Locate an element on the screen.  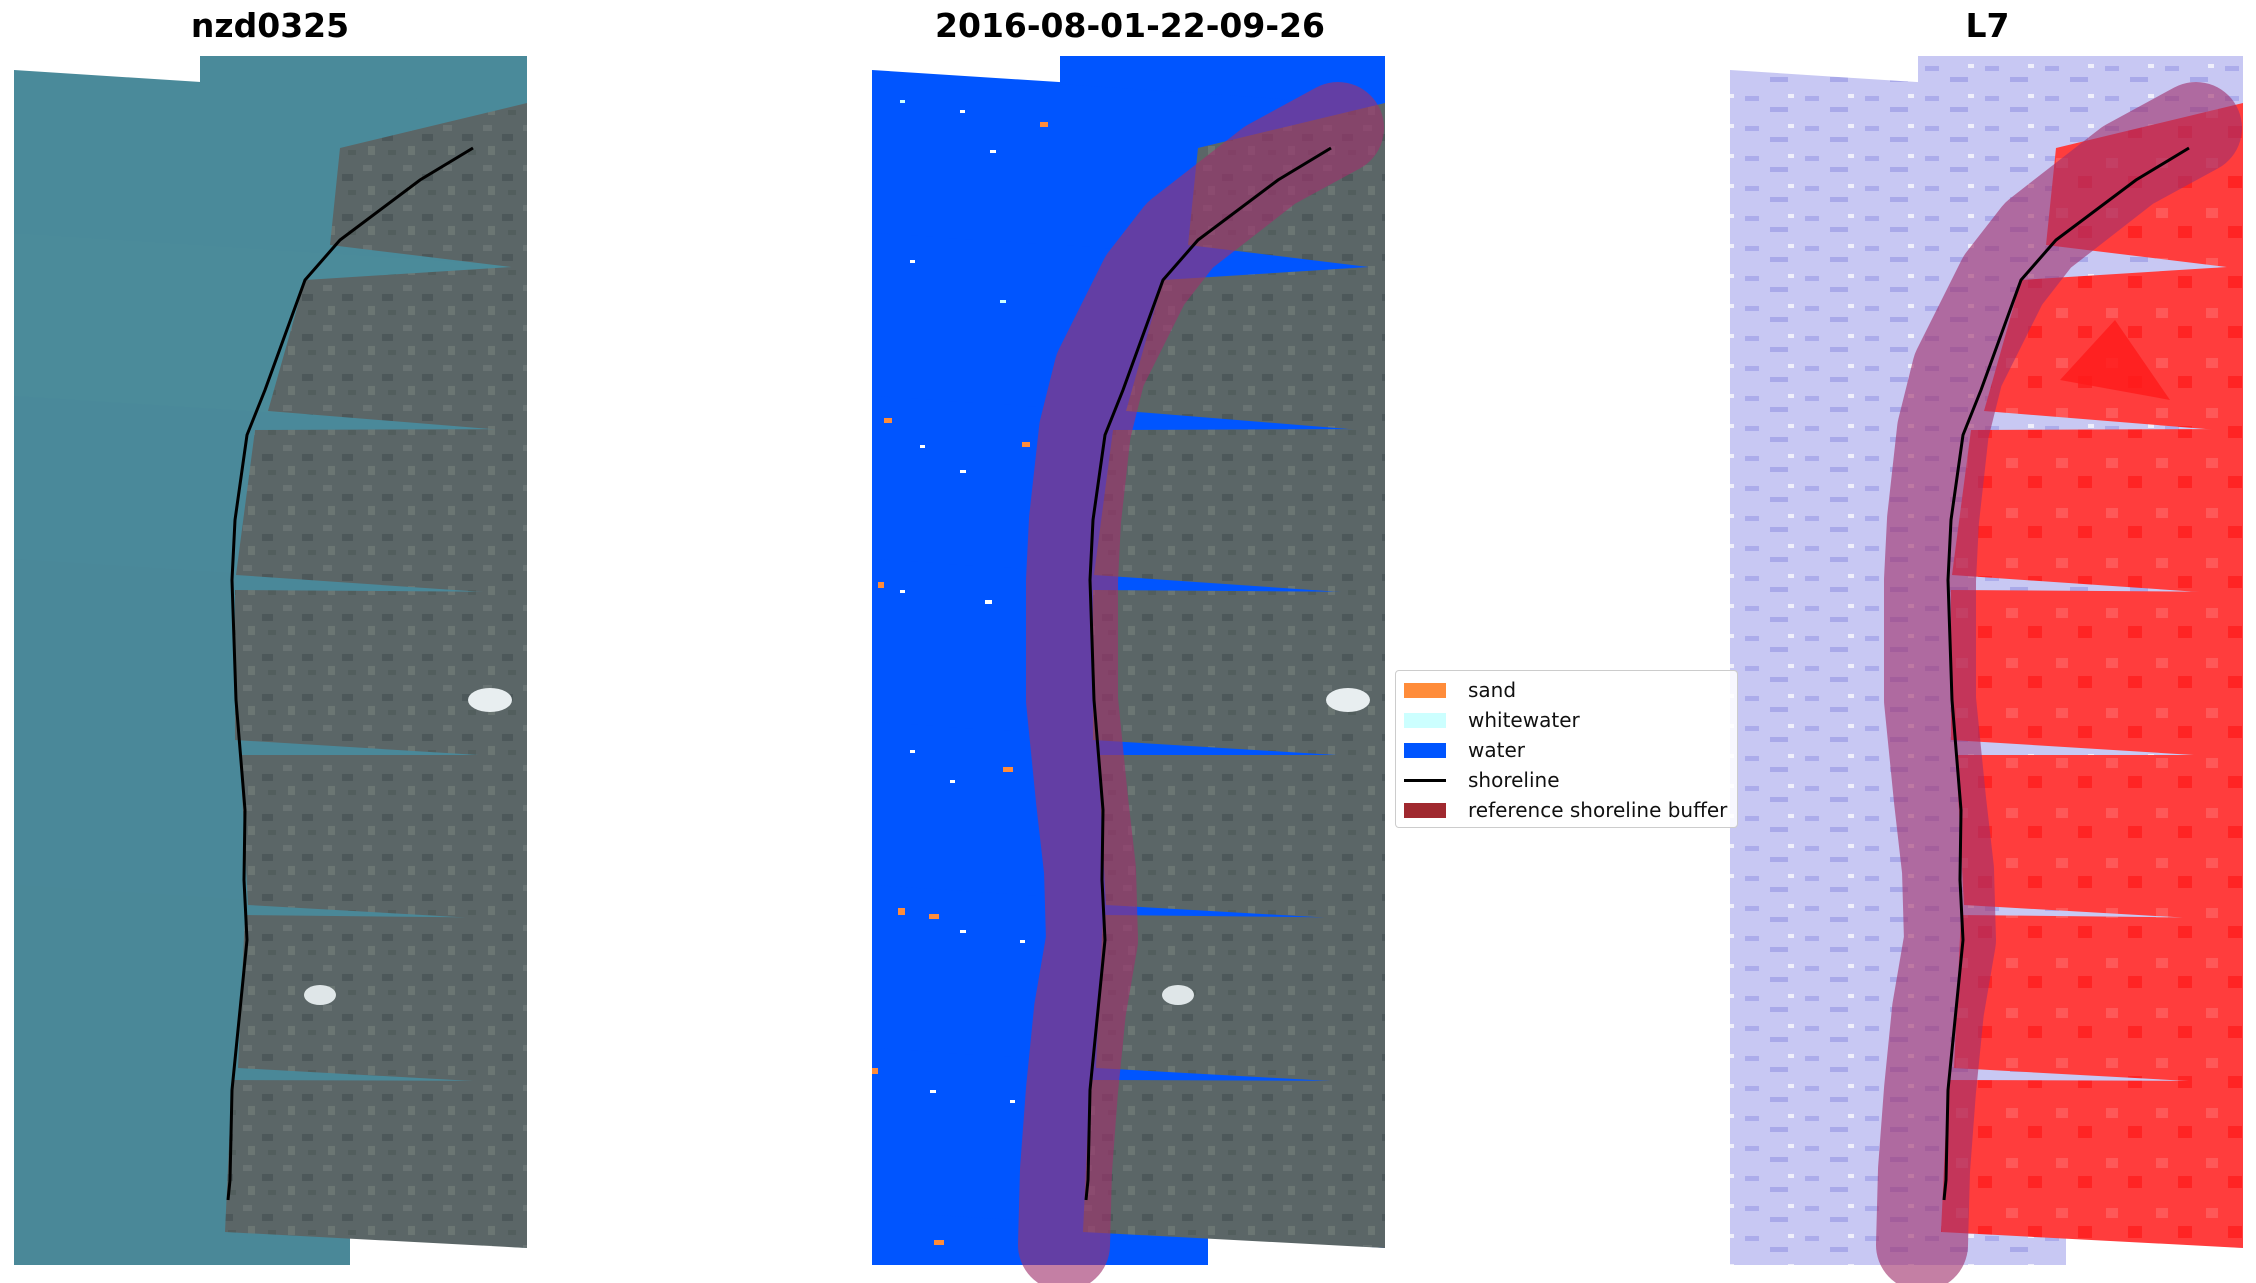
shoreline-line-swatch is located at coordinates (1425, 780).